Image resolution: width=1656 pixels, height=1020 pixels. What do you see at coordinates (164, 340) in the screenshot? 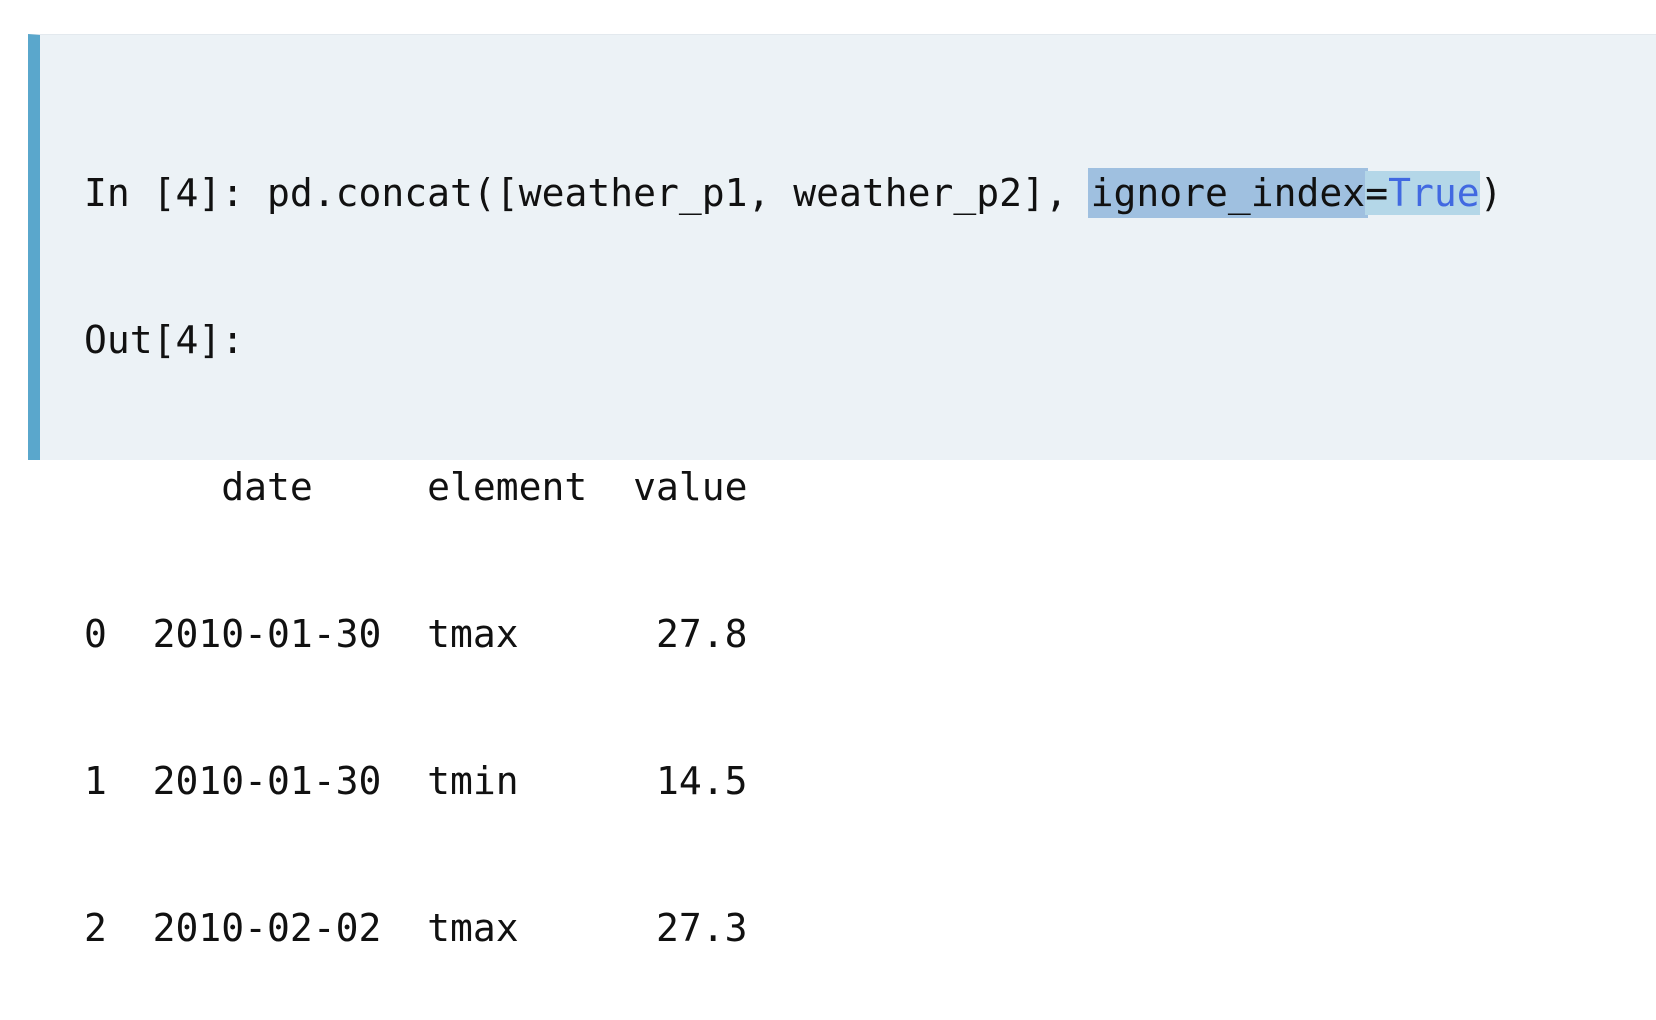
I see `output-prompt: Out[4]:` at bounding box center [164, 340].